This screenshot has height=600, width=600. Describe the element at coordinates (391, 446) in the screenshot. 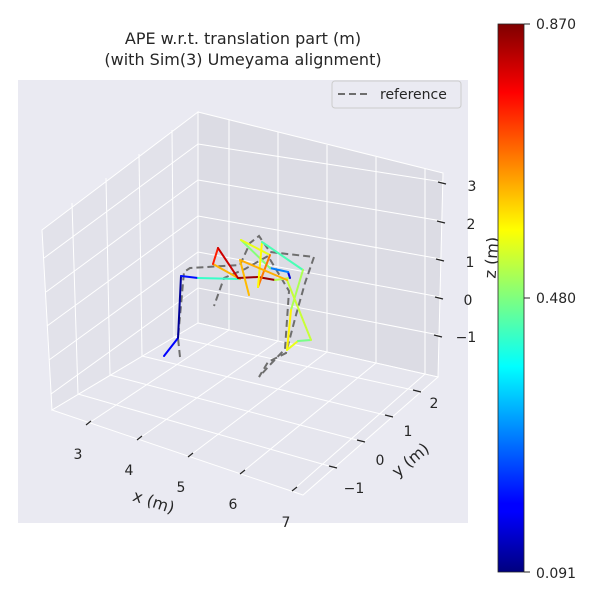

I see `y-tick-labels: −1 0 1 2` at that location.